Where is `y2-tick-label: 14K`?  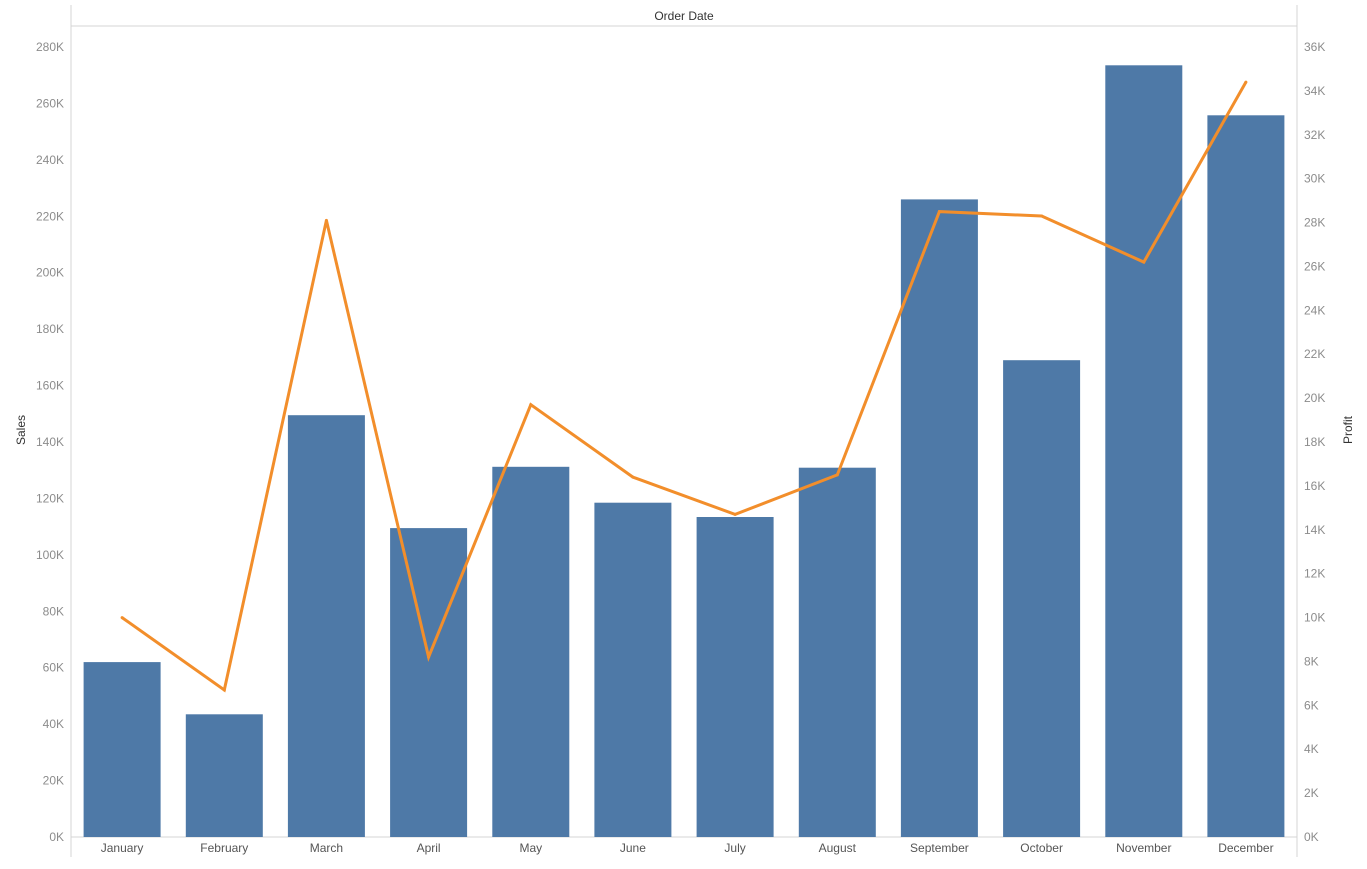
y2-tick-label: 14K is located at coordinates (1314, 530).